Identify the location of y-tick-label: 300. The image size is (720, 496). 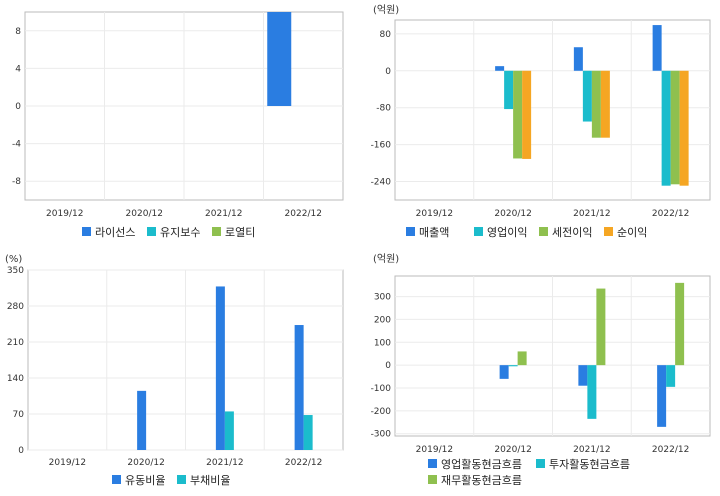
(382, 298).